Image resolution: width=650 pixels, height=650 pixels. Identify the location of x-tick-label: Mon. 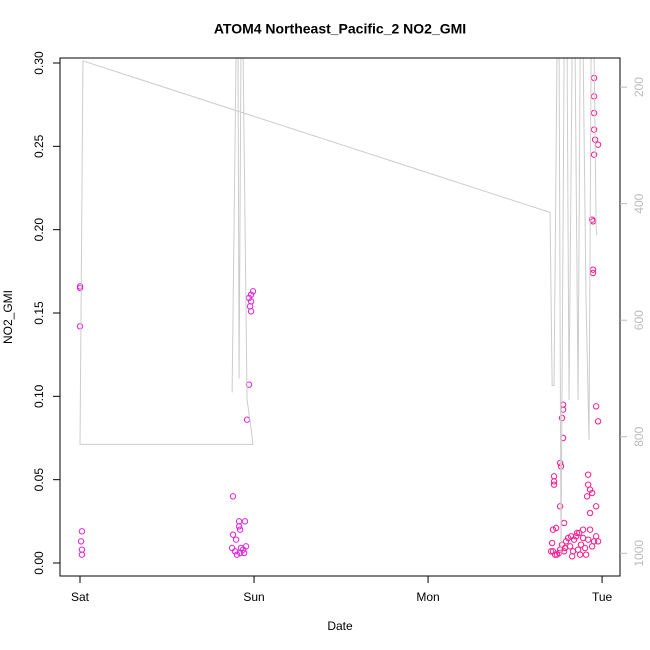
(427, 597).